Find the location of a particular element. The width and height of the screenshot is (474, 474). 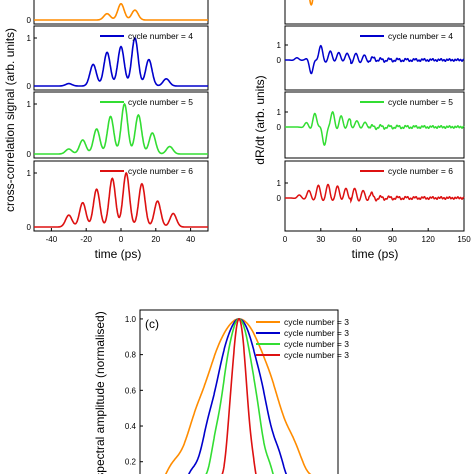

panel-a-xlabel: time (ps) is located at coordinates (118, 254).